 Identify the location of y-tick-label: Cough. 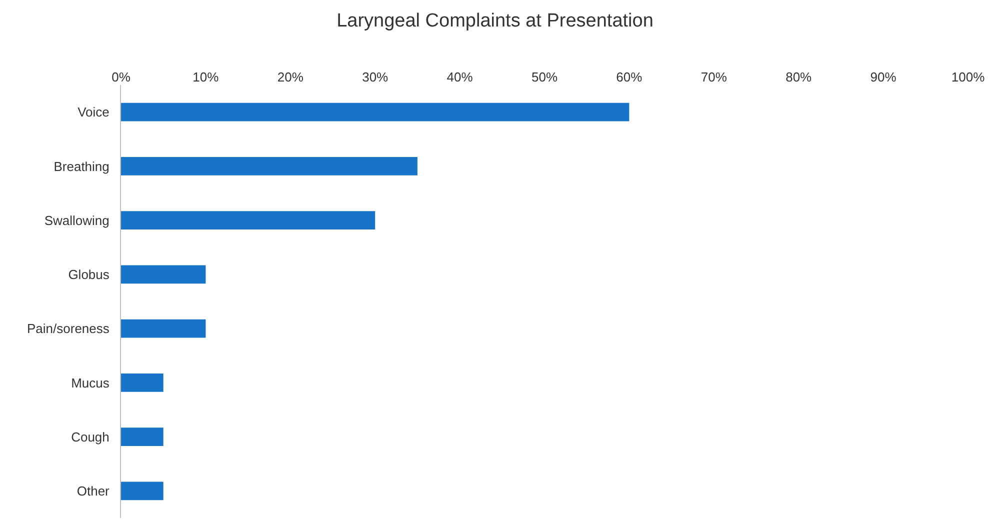
(90, 436).